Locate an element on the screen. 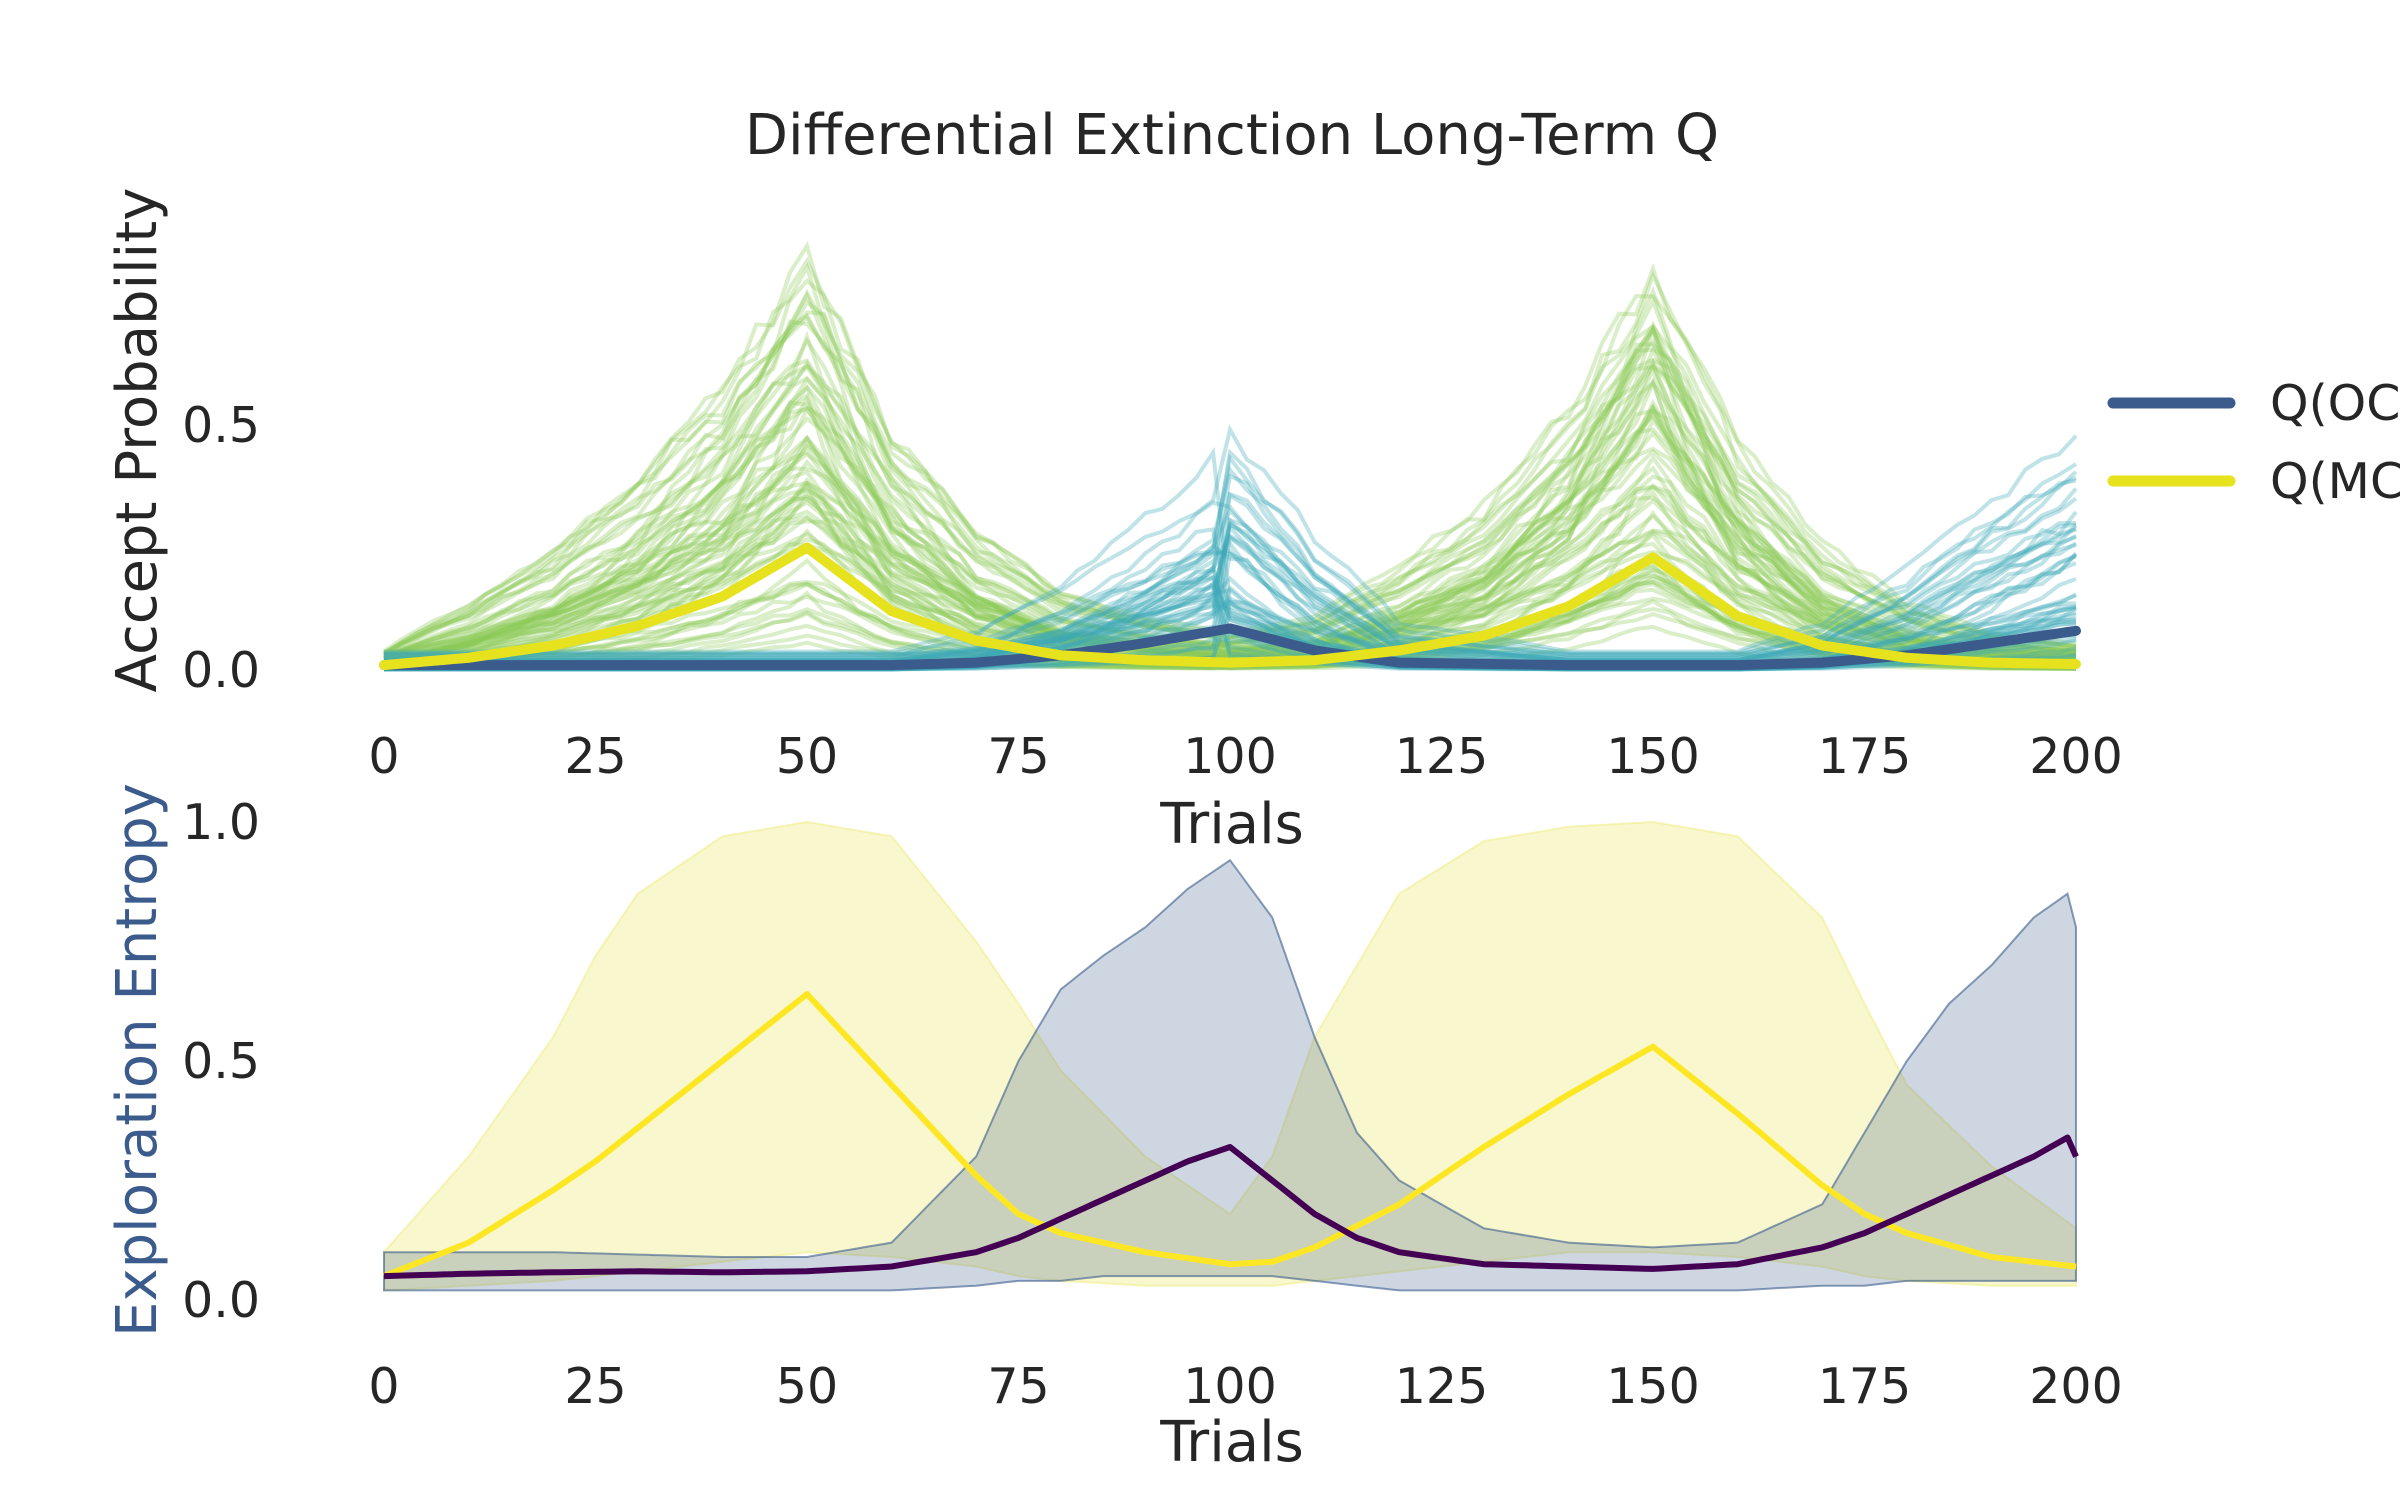 The width and height of the screenshot is (2400, 1500). top-ylabel: Accept Probability is located at coordinates (137, 440).